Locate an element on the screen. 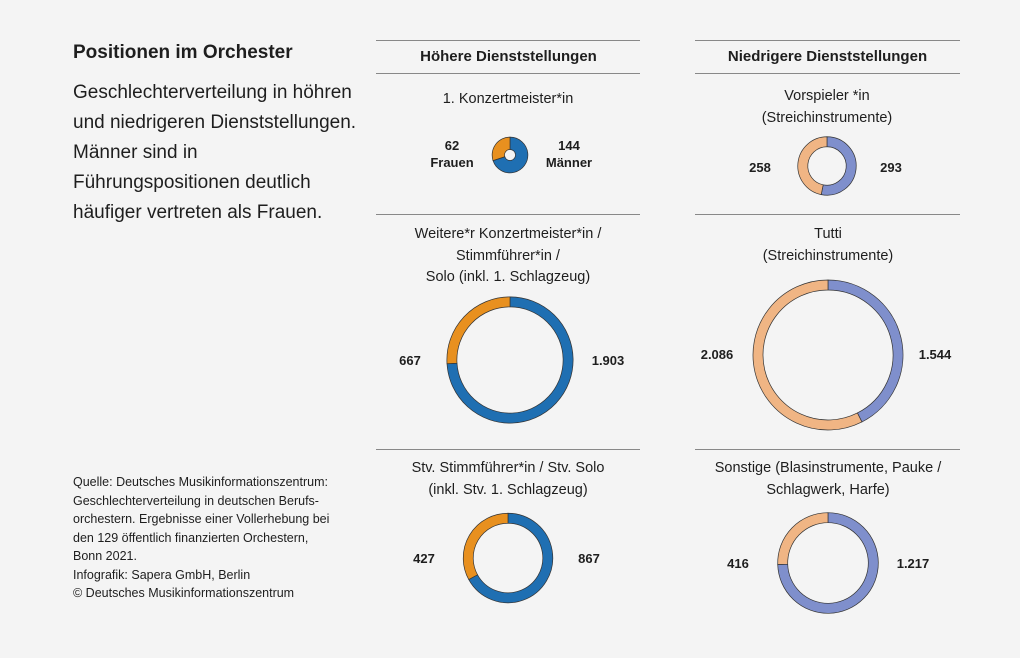 Image resolution: width=1020 pixels, height=658 pixels. source-line: Bonn 2021. is located at coordinates (105, 556).